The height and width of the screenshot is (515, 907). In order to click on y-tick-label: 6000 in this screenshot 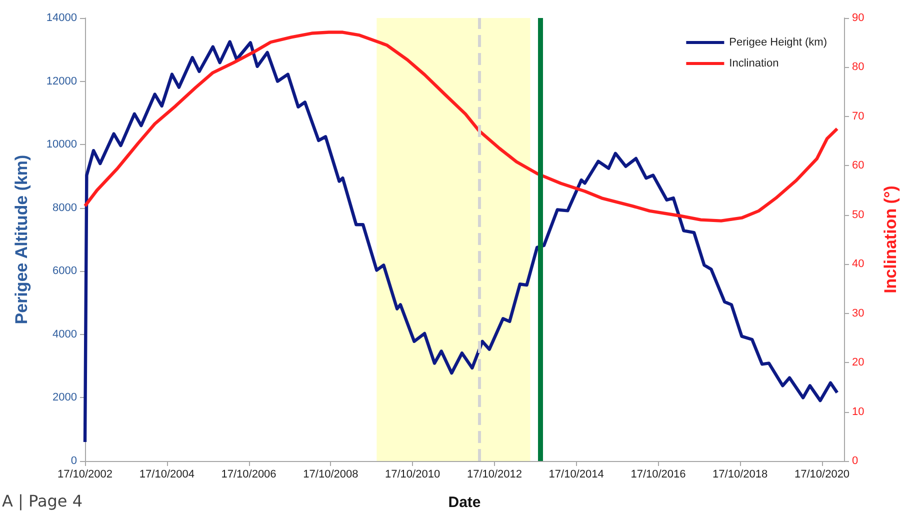, I will do `click(64, 271)`.